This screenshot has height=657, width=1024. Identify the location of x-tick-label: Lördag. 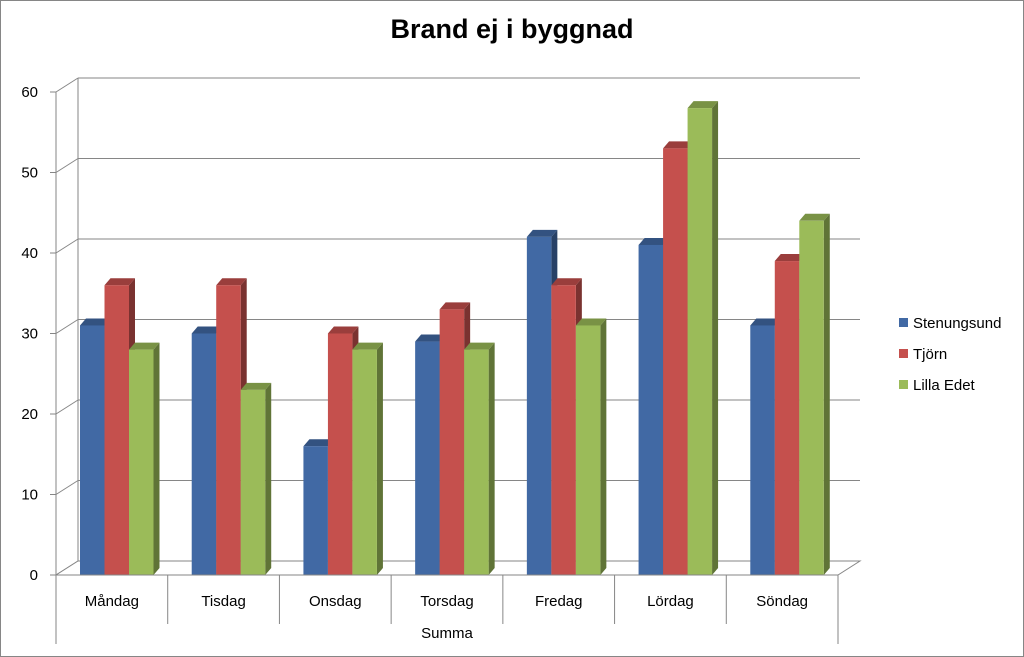
(670, 601).